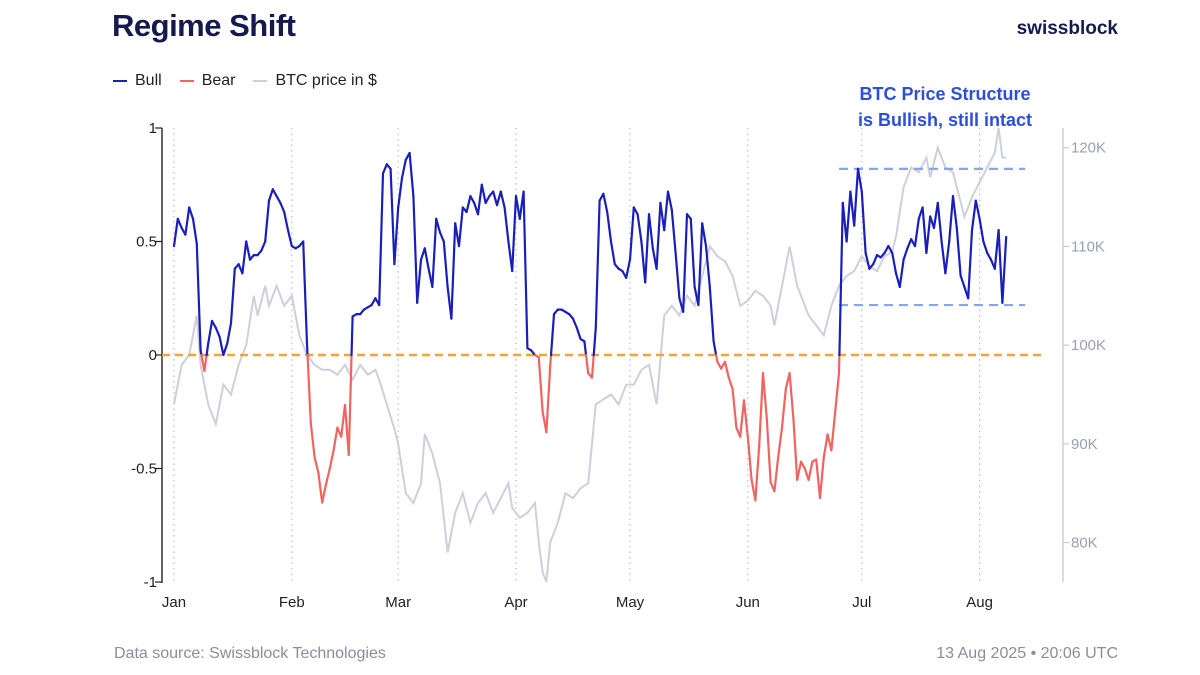  Describe the element at coordinates (260, 81) in the screenshot. I see `legend-swatch-btc-price` at that location.